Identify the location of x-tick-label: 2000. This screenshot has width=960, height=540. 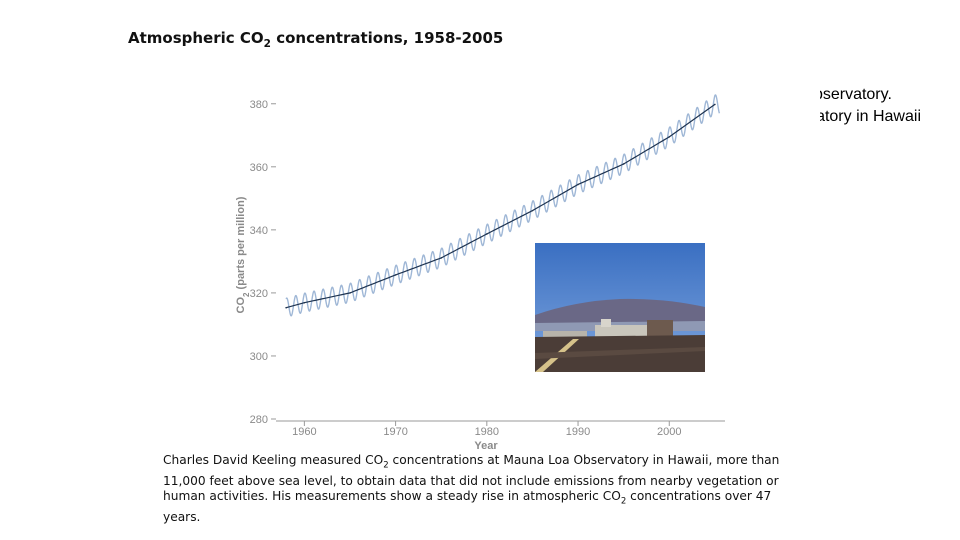
(669, 432).